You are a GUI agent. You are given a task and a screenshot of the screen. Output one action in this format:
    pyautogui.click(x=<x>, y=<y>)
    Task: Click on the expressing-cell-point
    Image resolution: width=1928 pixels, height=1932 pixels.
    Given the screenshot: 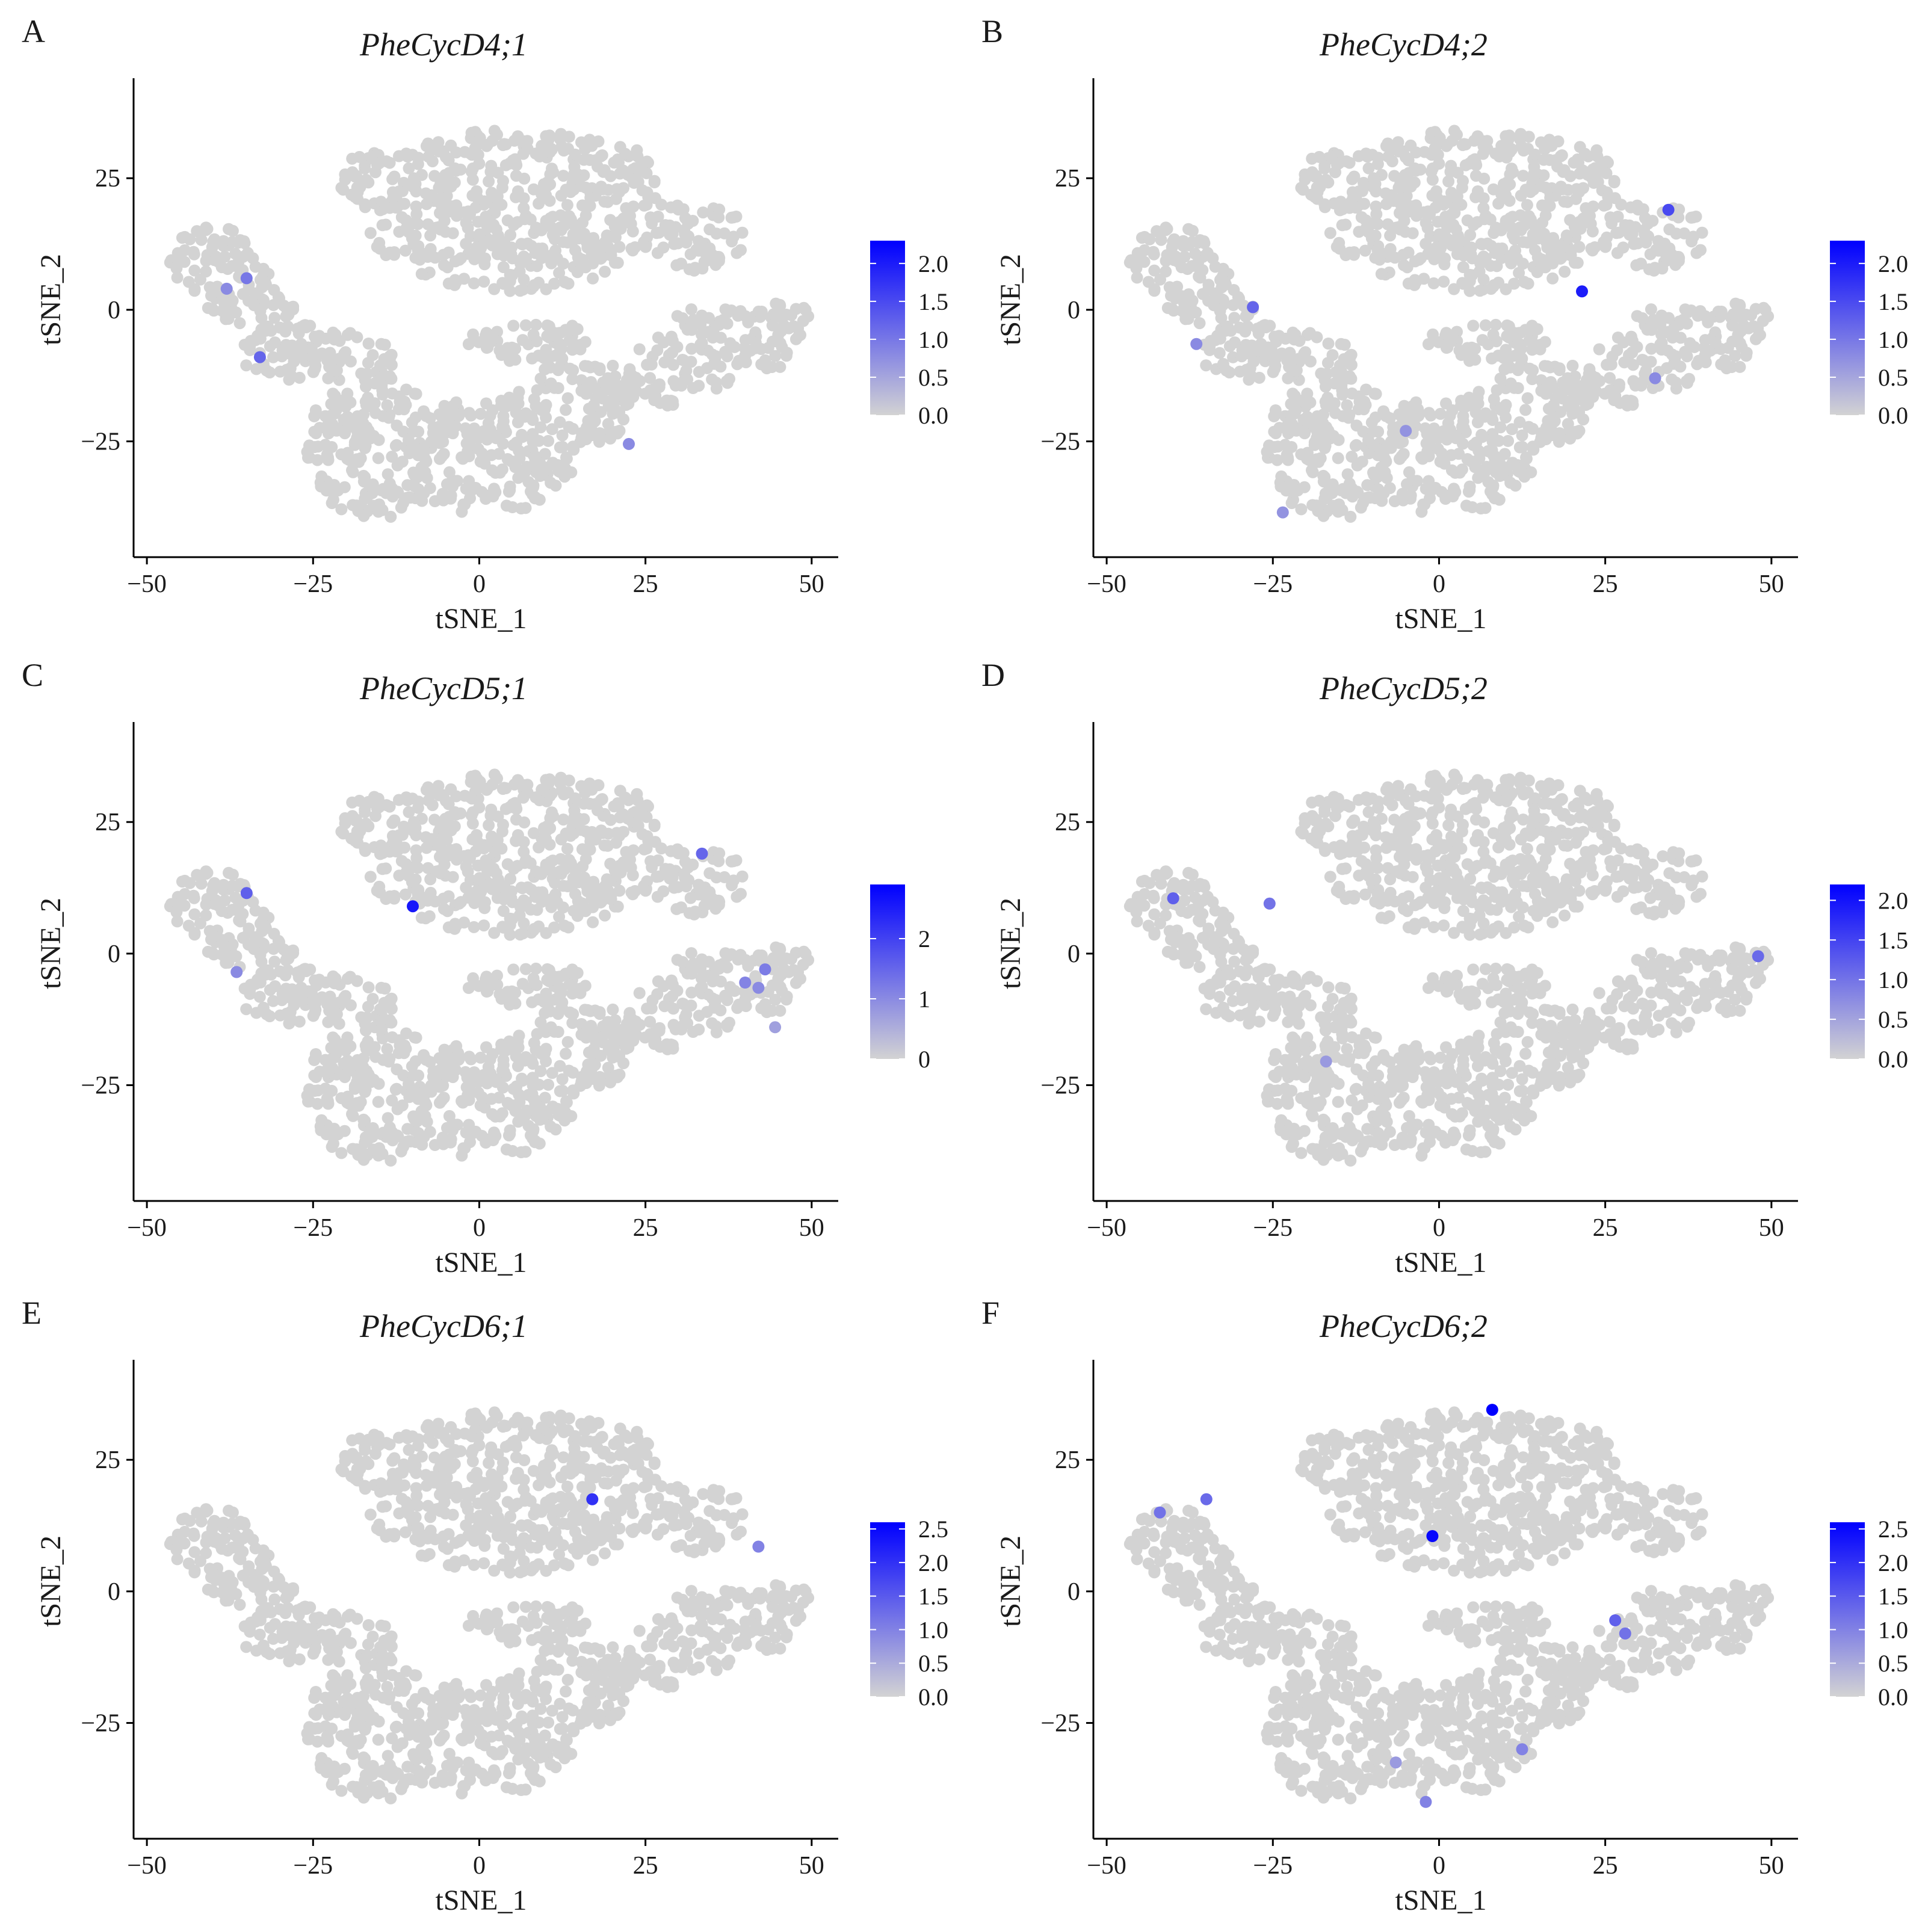 What is the action you would take?
    pyautogui.click(x=1197, y=344)
    